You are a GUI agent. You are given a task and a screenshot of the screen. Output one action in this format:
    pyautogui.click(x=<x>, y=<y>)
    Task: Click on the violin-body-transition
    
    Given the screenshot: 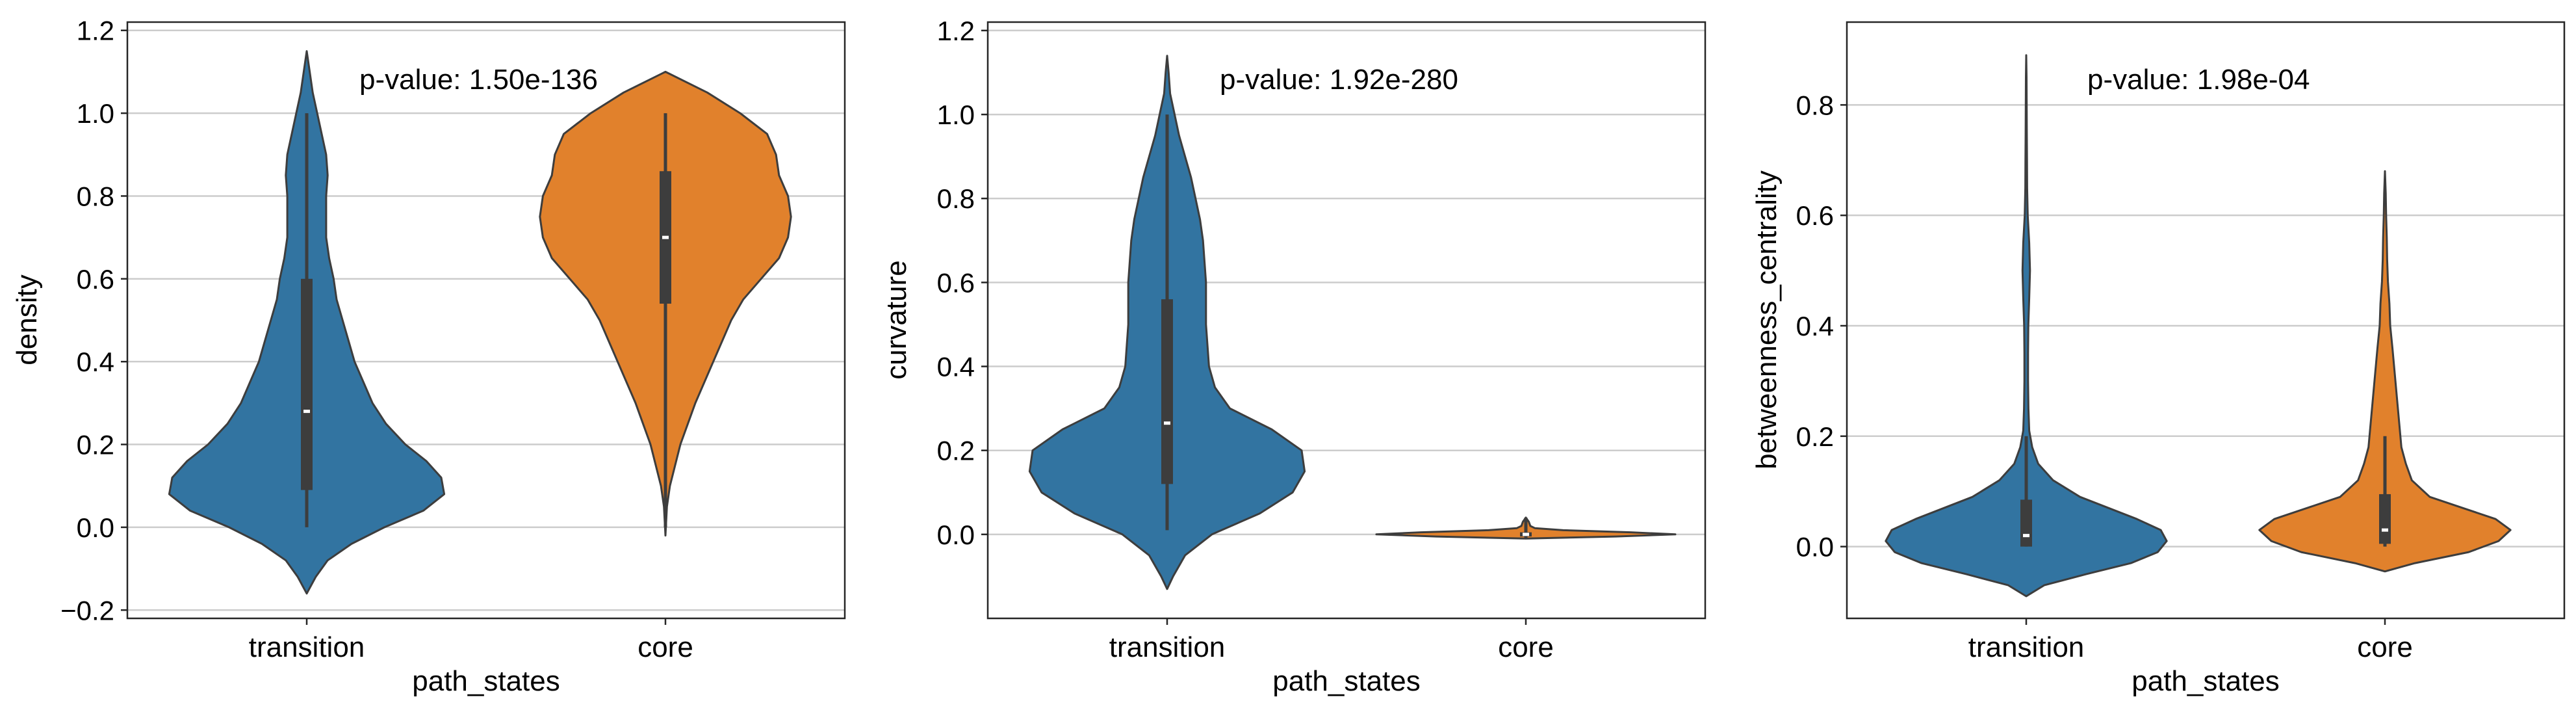 What is the action you would take?
    pyautogui.click(x=2026, y=326)
    